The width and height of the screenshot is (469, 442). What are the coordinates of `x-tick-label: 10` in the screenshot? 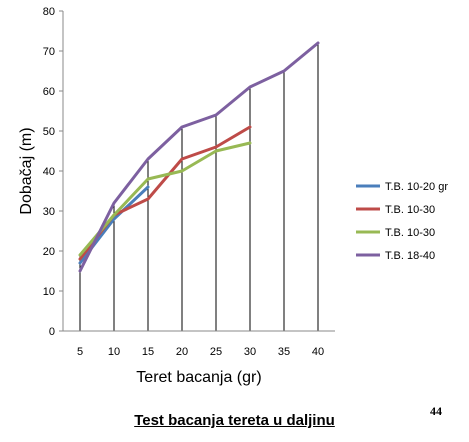 It's located at (114, 352).